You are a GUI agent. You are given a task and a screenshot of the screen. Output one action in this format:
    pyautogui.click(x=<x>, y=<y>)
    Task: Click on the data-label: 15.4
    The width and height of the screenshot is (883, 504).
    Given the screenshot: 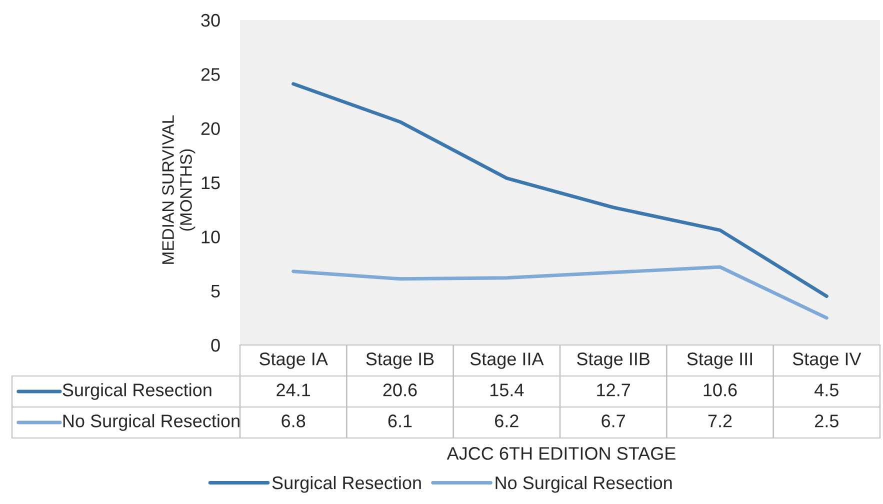 What is the action you would take?
    pyautogui.click(x=507, y=390)
    